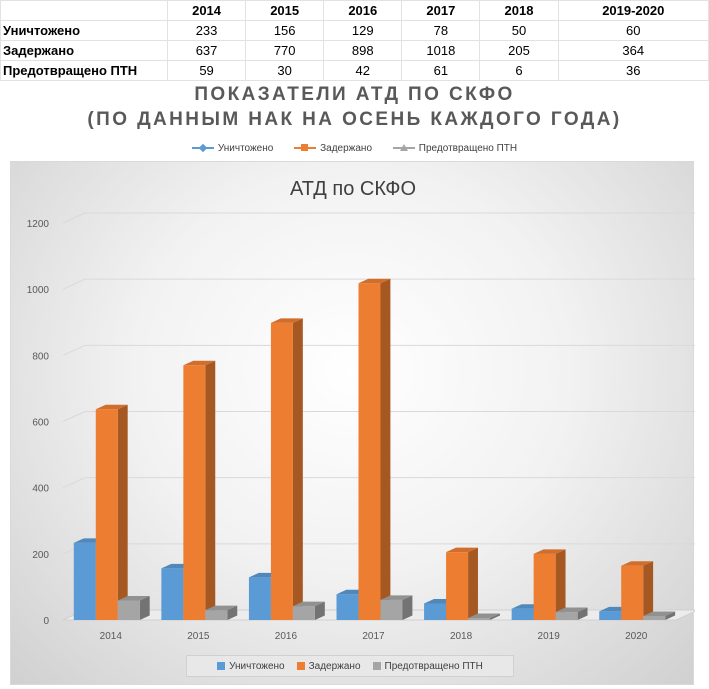 This screenshot has width=709, height=689. I want to click on table-row: Уничтожено 233 156 129 78 50 60, so click(354, 30).